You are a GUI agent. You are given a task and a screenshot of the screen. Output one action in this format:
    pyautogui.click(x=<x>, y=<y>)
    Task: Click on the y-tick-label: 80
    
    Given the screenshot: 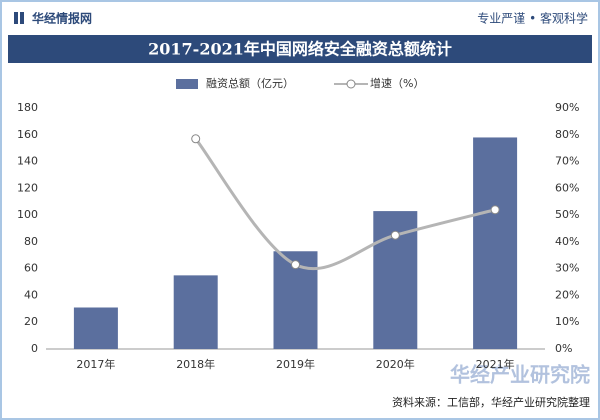 What is the action you would take?
    pyautogui.click(x=31, y=241)
    